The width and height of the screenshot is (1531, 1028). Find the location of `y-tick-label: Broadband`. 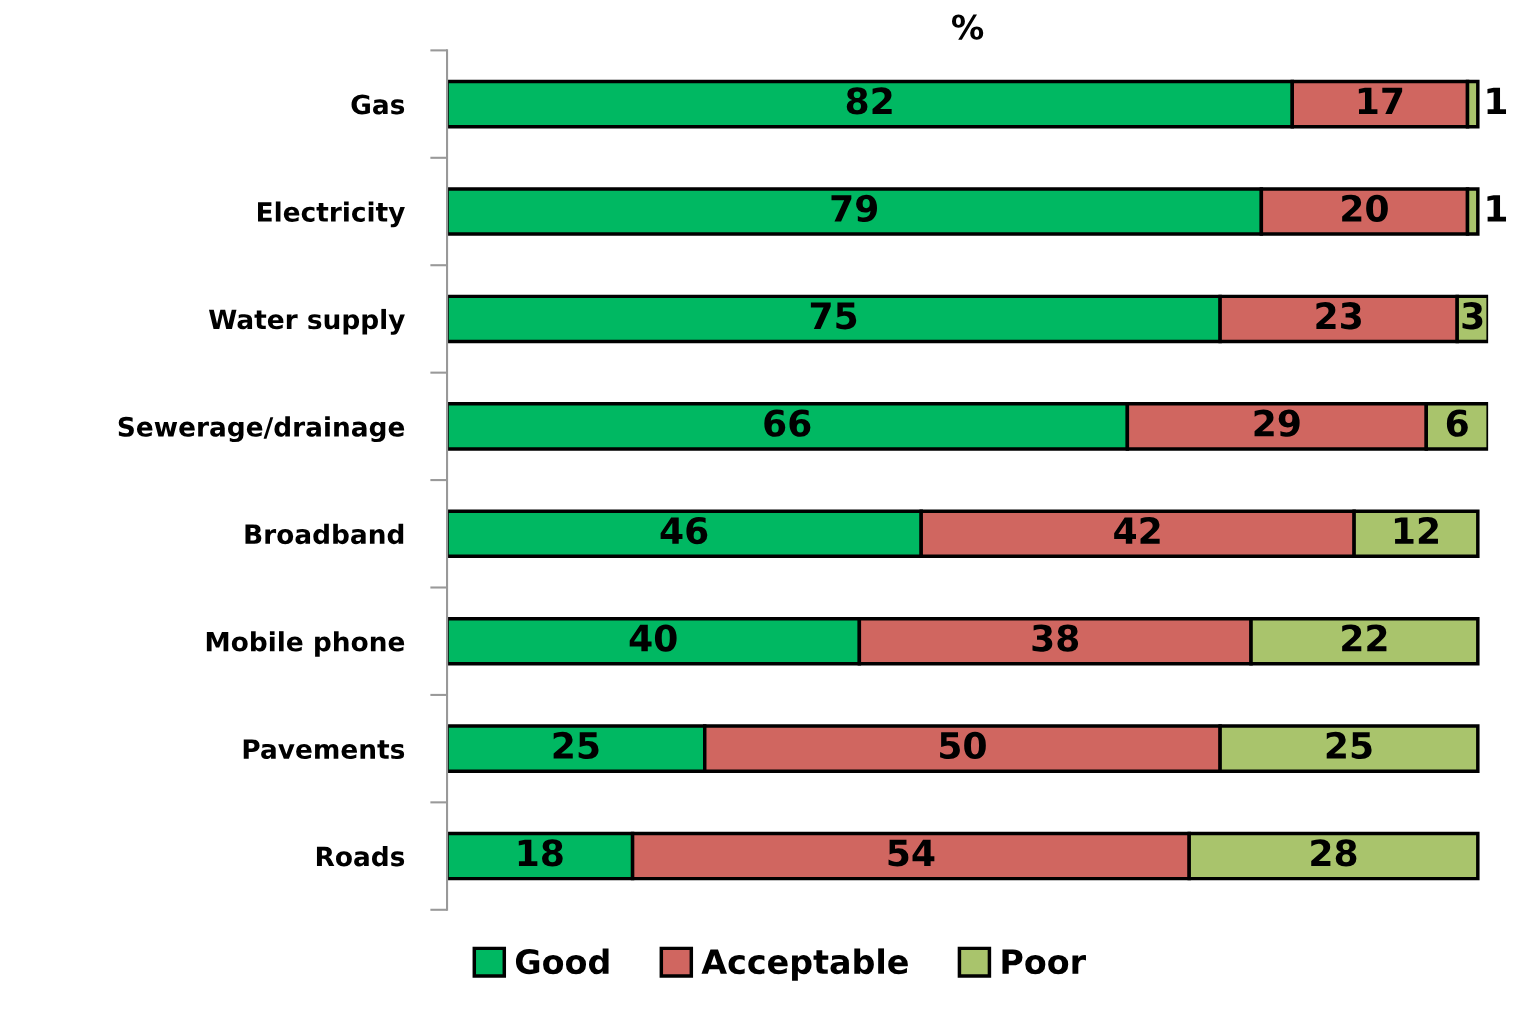

y-tick-label: Broadband is located at coordinates (324, 534).